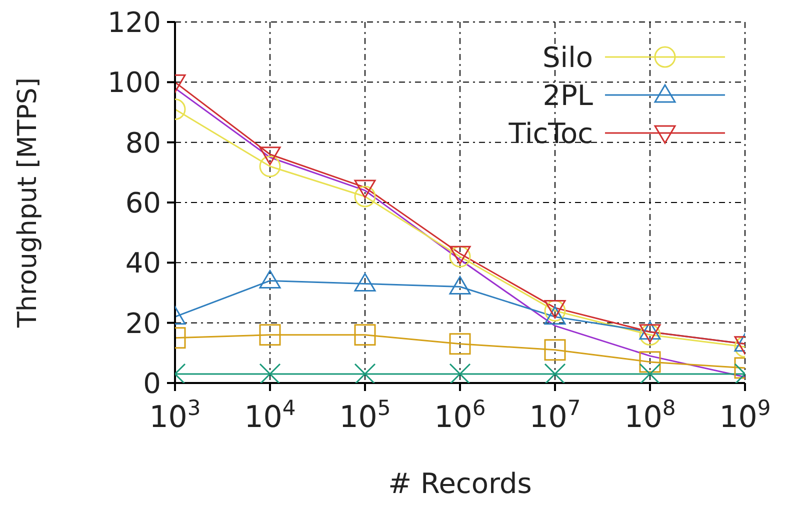 This screenshot has width=787, height=518. Describe the element at coordinates (567, 57) in the screenshot. I see `legend-label: Silo` at that location.